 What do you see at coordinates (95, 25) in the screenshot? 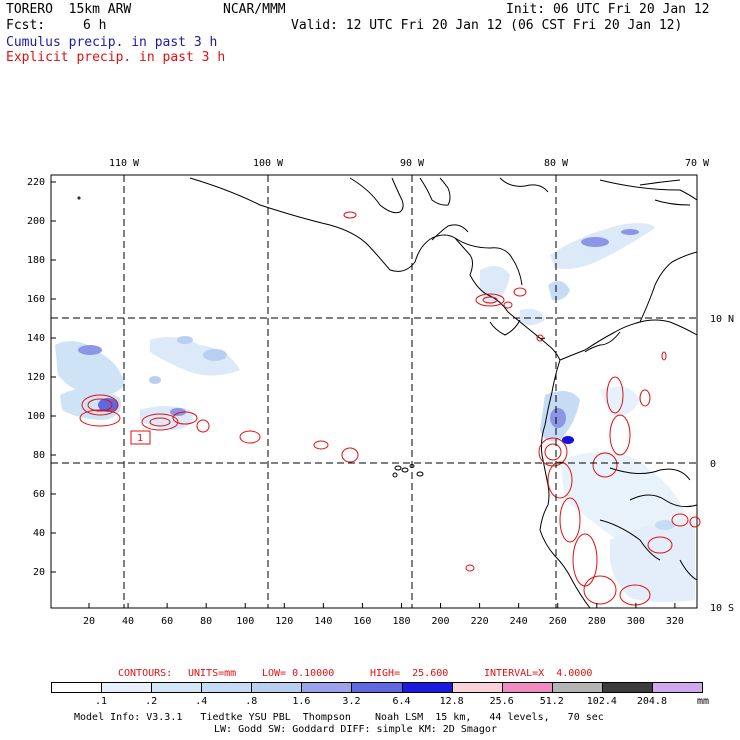
I see `fcst-hours: 6 h` at bounding box center [95, 25].